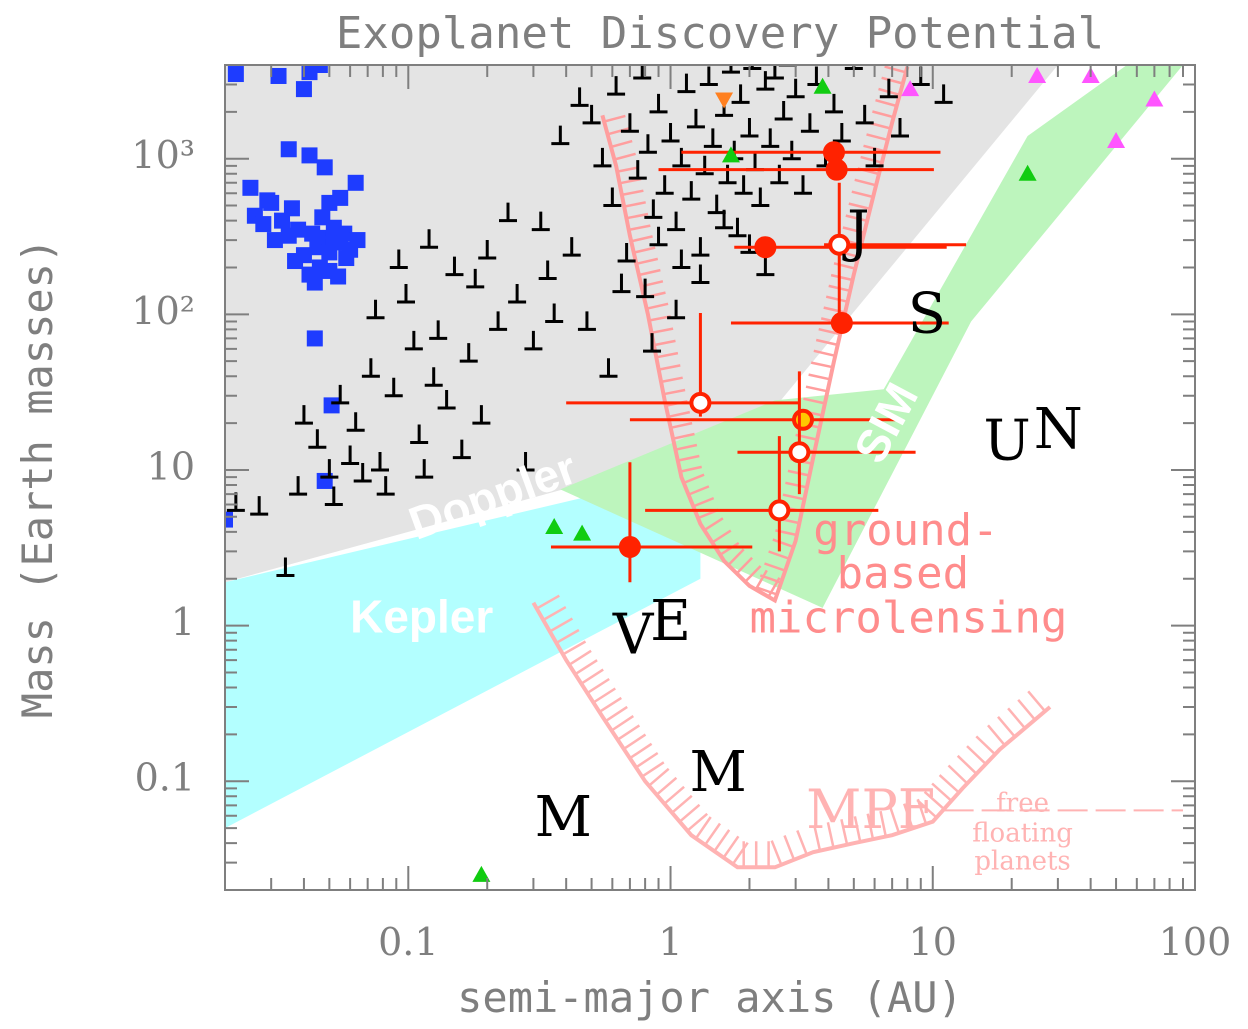  Describe the element at coordinates (670, 942) in the screenshot. I see `x-tick-label: 1` at that location.